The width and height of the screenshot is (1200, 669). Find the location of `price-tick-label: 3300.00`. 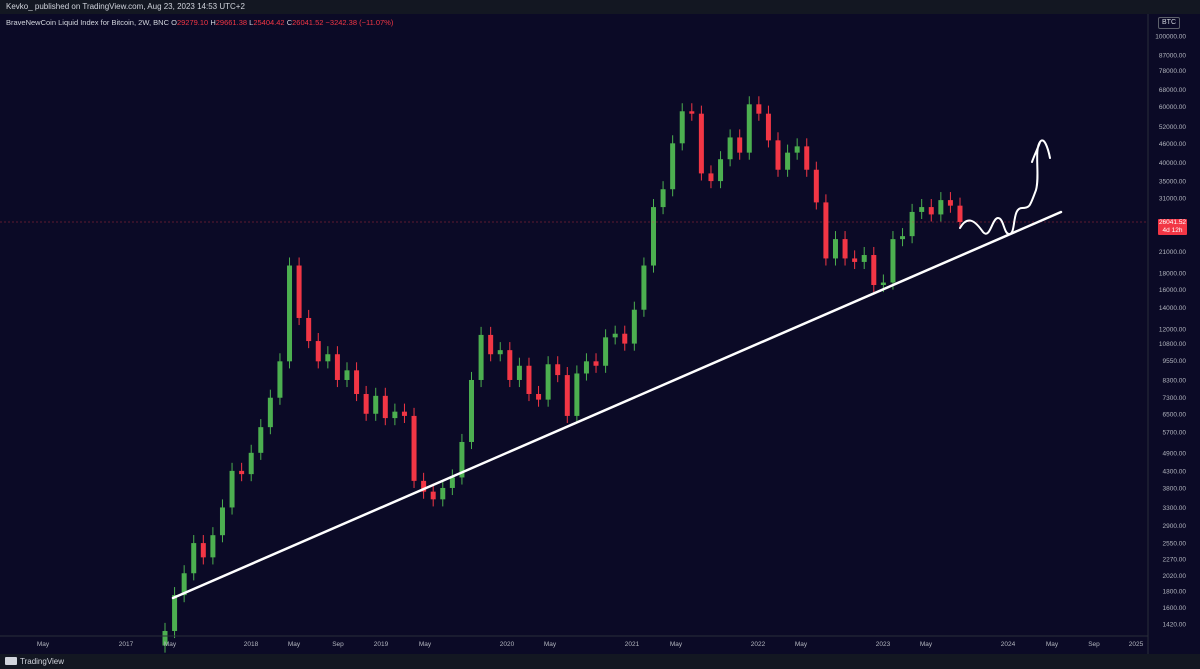

price-tick-label: 3300.00 is located at coordinates (1175, 508).